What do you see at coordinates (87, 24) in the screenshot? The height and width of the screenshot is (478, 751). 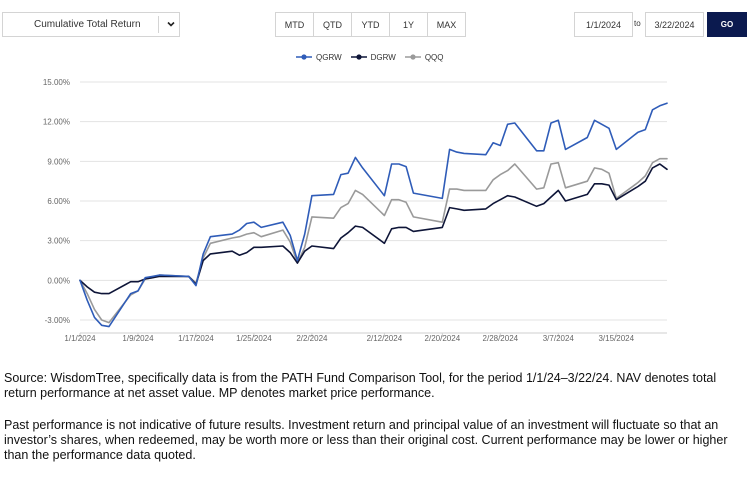 I see `metric-dropdown-value: Cumulative Total Return` at bounding box center [87, 24].